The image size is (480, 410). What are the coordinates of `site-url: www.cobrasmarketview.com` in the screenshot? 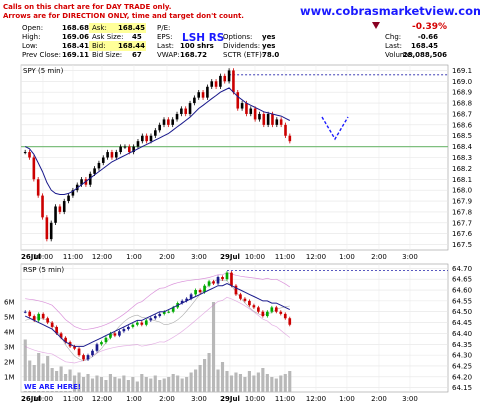 It's located at (390, 11).